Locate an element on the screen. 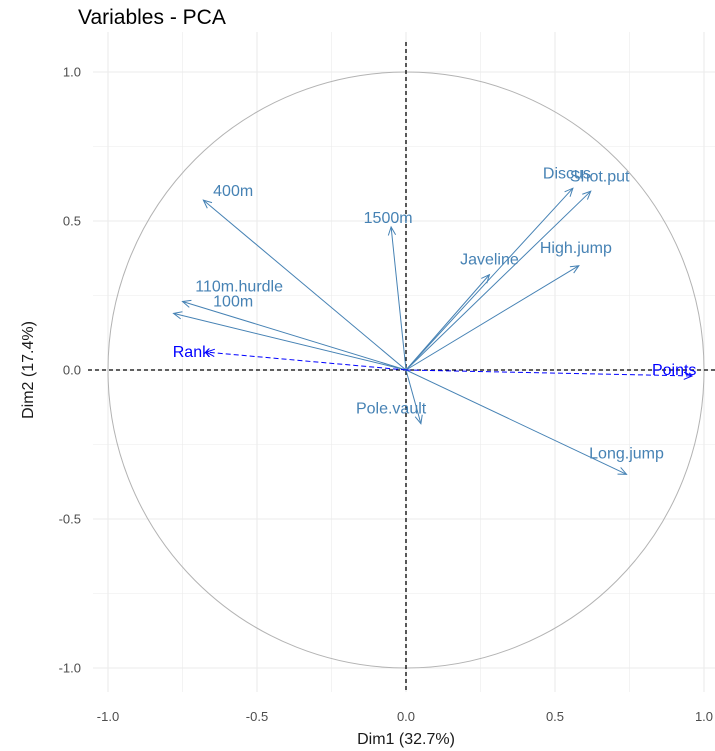 The height and width of the screenshot is (751, 715). x-tick-label: 0.5 is located at coordinates (555, 716).